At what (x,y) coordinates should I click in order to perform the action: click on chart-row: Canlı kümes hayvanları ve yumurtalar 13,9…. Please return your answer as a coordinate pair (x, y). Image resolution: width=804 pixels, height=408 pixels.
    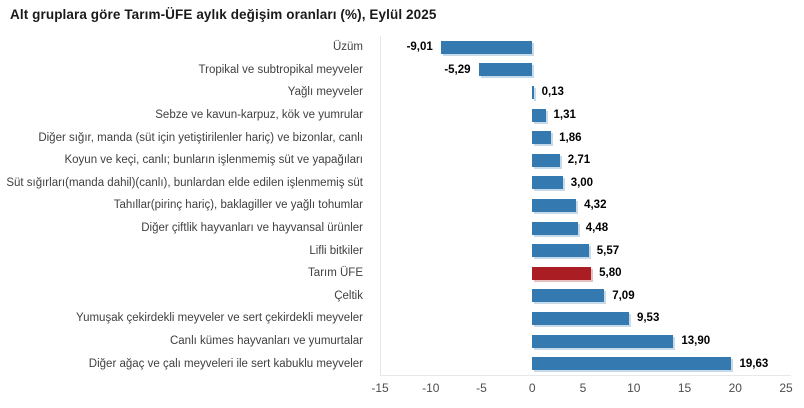
    Looking at the image, I should click on (402, 341).